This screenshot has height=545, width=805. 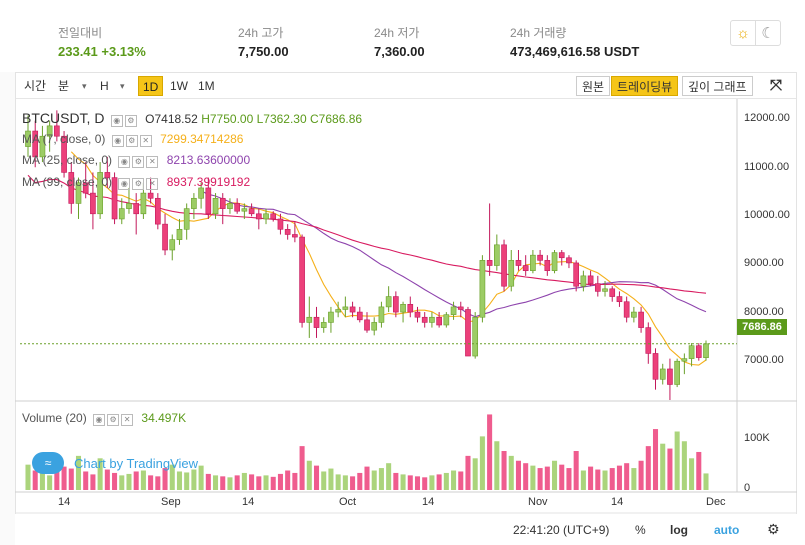 I want to click on interval-1d-button: 1D, so click(x=151, y=86).